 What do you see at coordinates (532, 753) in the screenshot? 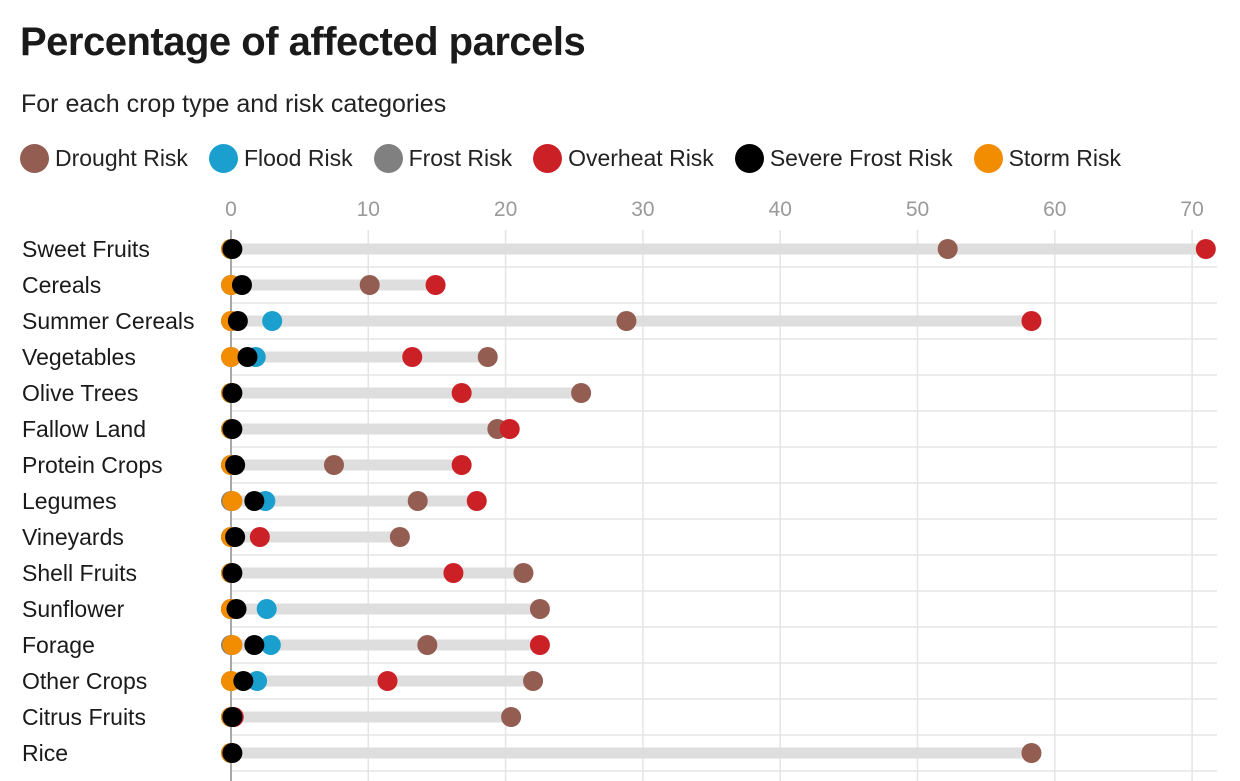
I see `row-rice: Rice` at bounding box center [532, 753].